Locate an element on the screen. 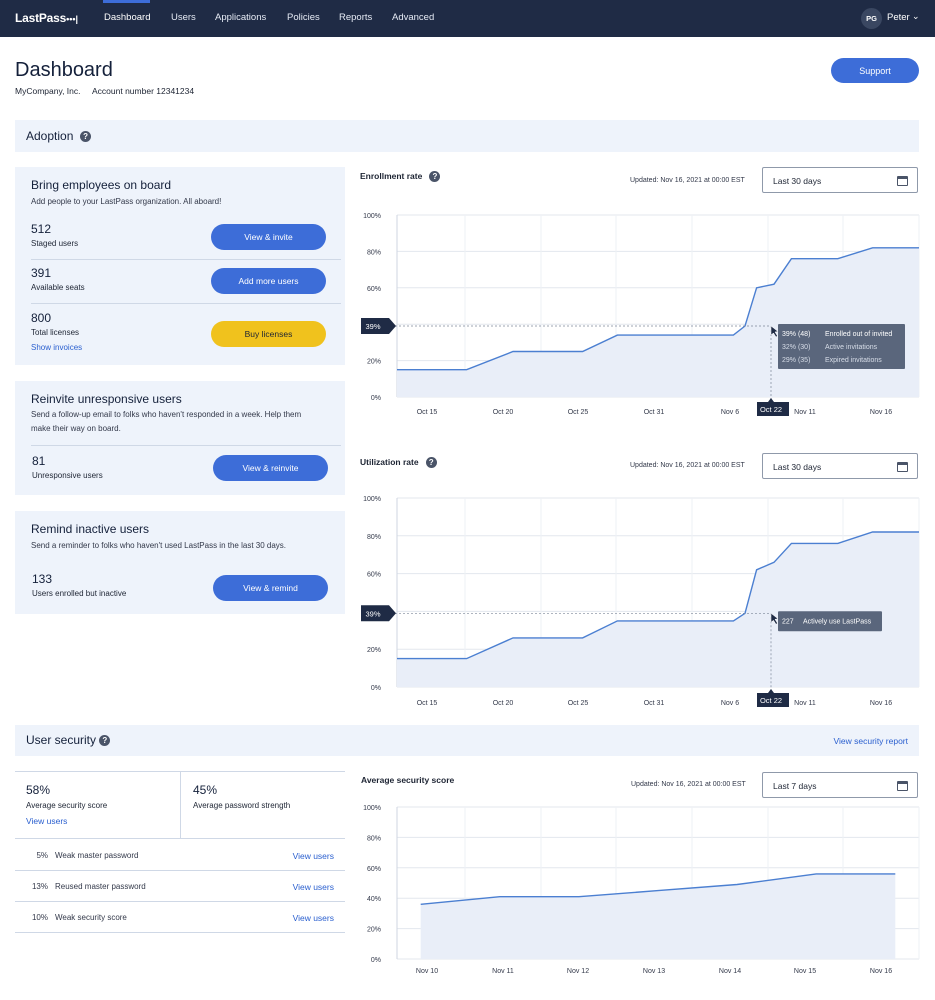 Image resolution: width=935 pixels, height=1000 pixels. nav-item-advanced: Advanced is located at coordinates (413, 17).